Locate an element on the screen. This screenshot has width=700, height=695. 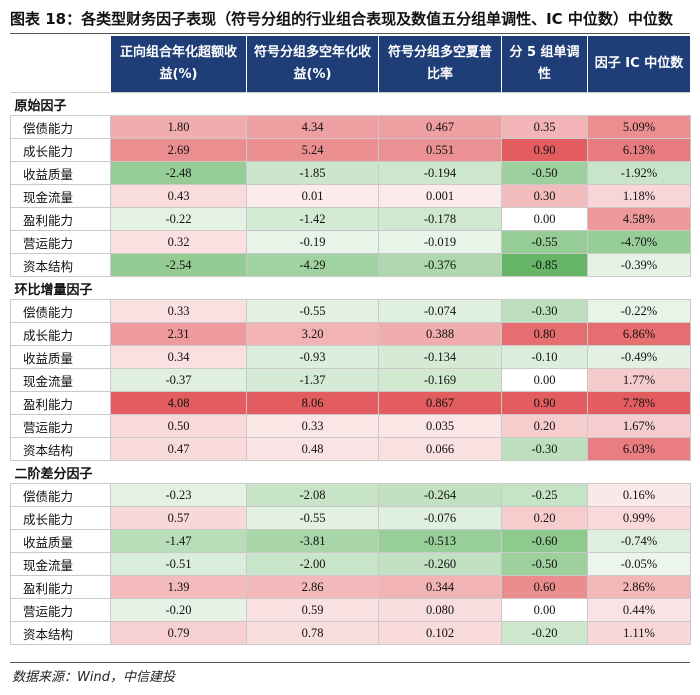
table-cell: -0.60 is located at coordinates (544, 541).